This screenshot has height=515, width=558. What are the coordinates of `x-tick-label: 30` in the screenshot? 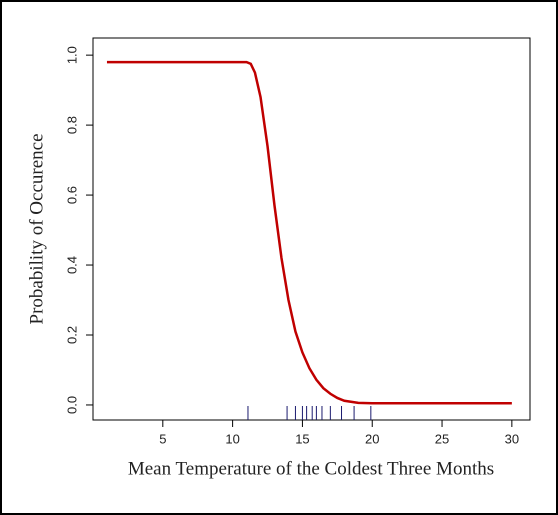 It's located at (512, 438).